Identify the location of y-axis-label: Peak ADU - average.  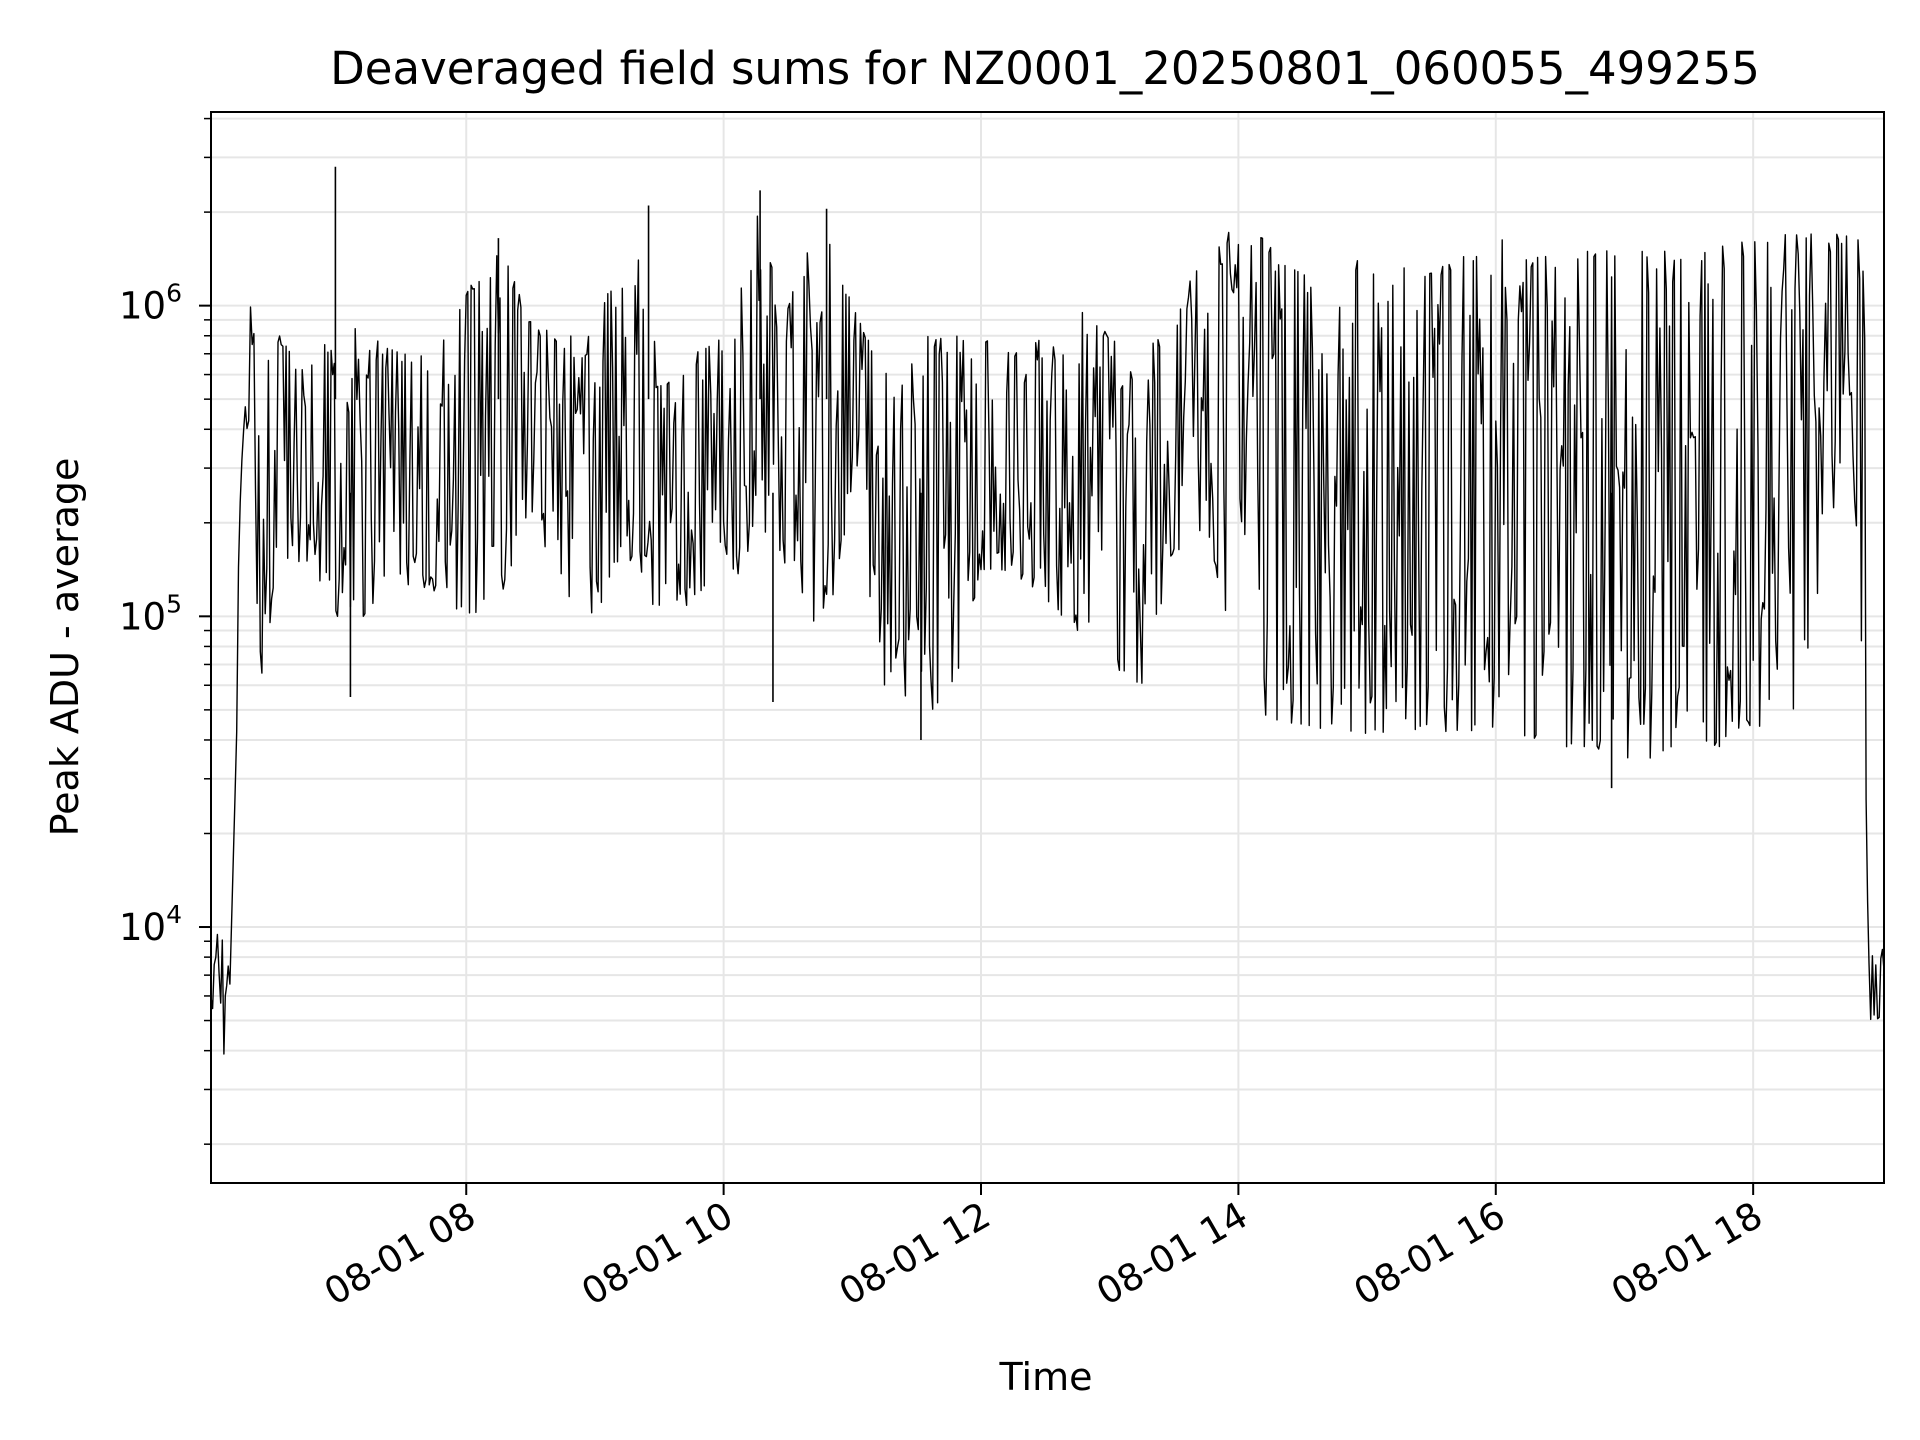
(65, 647).